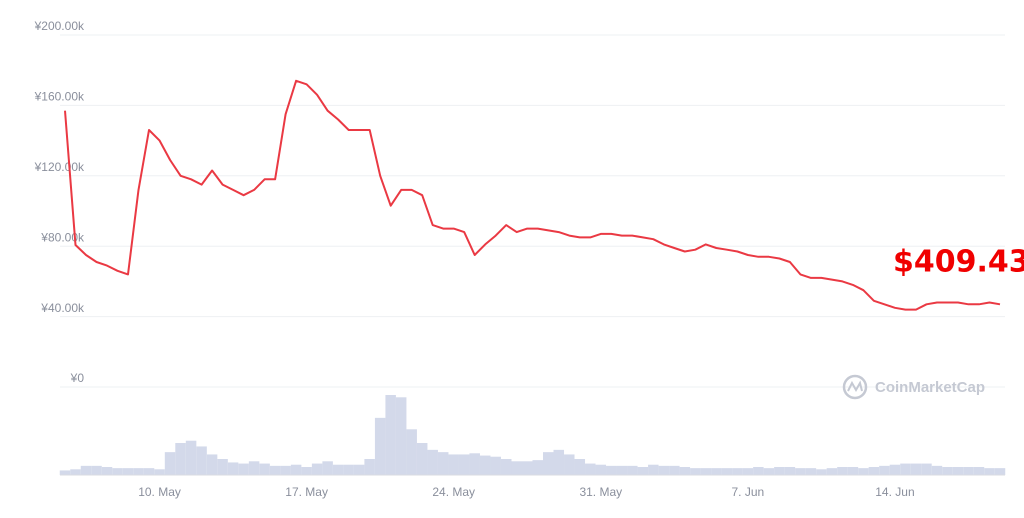  What do you see at coordinates (748, 492) in the screenshot?
I see `x-tick-label: 7. Jun` at bounding box center [748, 492].